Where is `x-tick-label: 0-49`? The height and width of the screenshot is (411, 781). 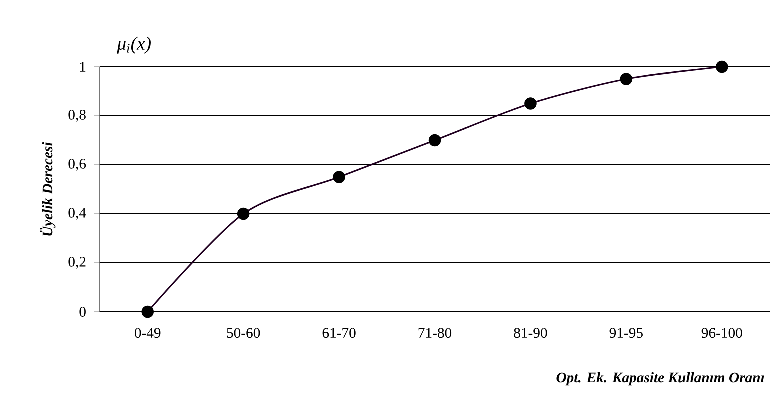
x-tick-label: 0-49 is located at coordinates (147, 333).